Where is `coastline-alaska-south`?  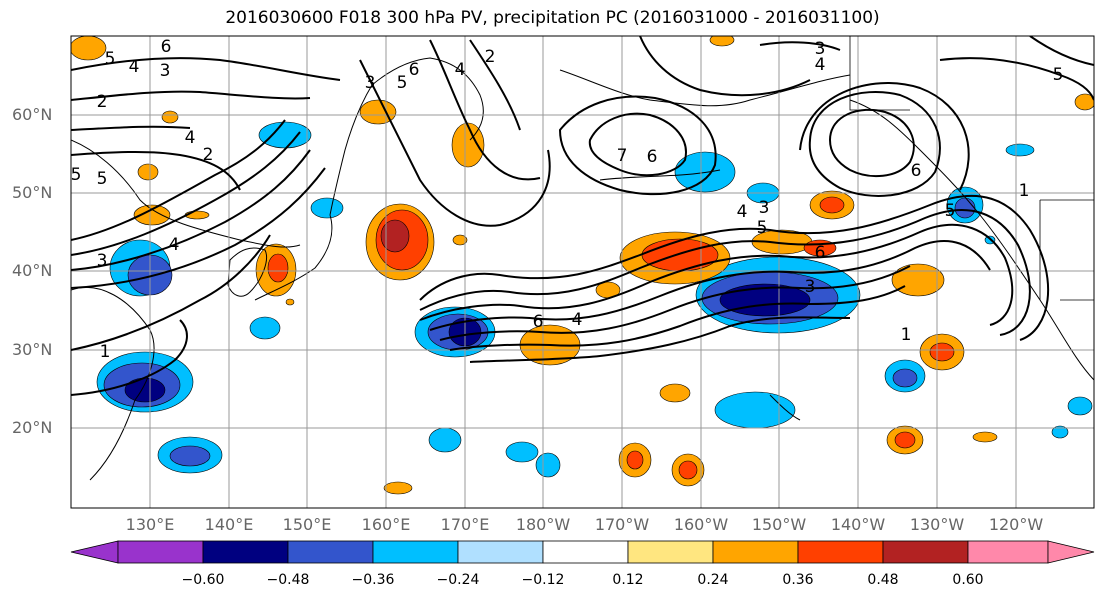
coastline-alaska-south is located at coordinates (705, 88).